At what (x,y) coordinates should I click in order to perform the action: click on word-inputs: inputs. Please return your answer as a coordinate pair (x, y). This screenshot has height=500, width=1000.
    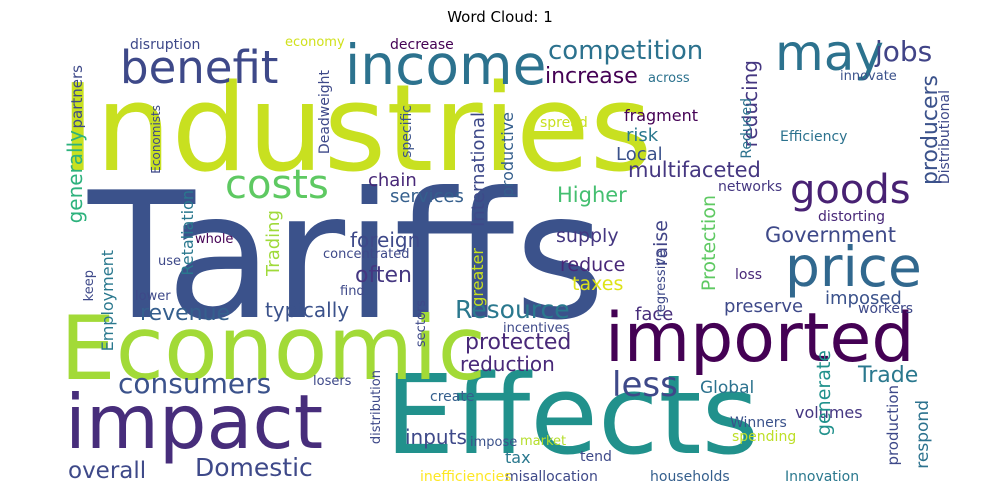
    Looking at the image, I should click on (436, 437).